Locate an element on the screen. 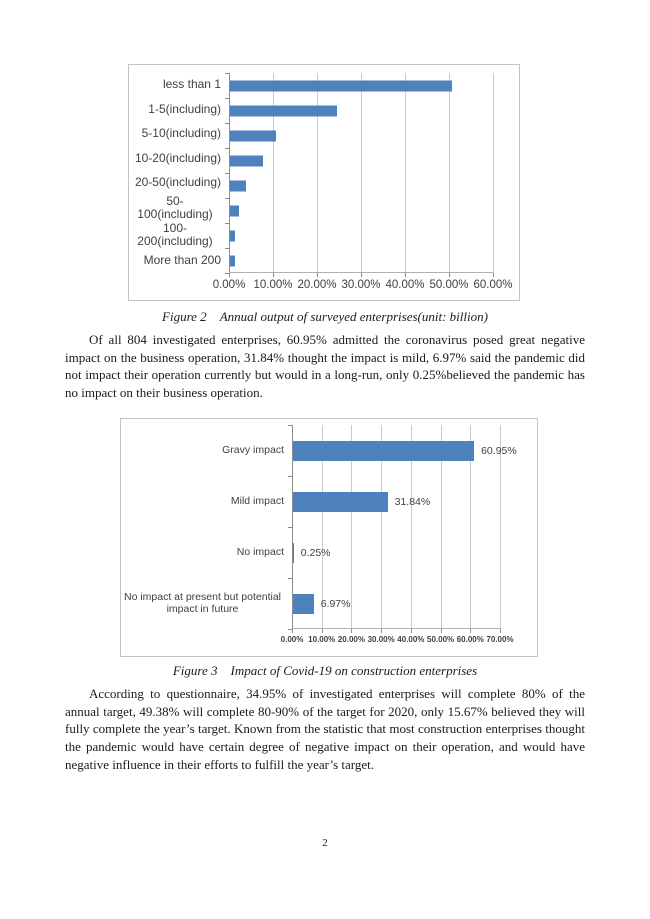 This screenshot has width=650, height=919. plot-area: 60.95% 31.84% 0.25% 6.97% is located at coordinates (402, 529).